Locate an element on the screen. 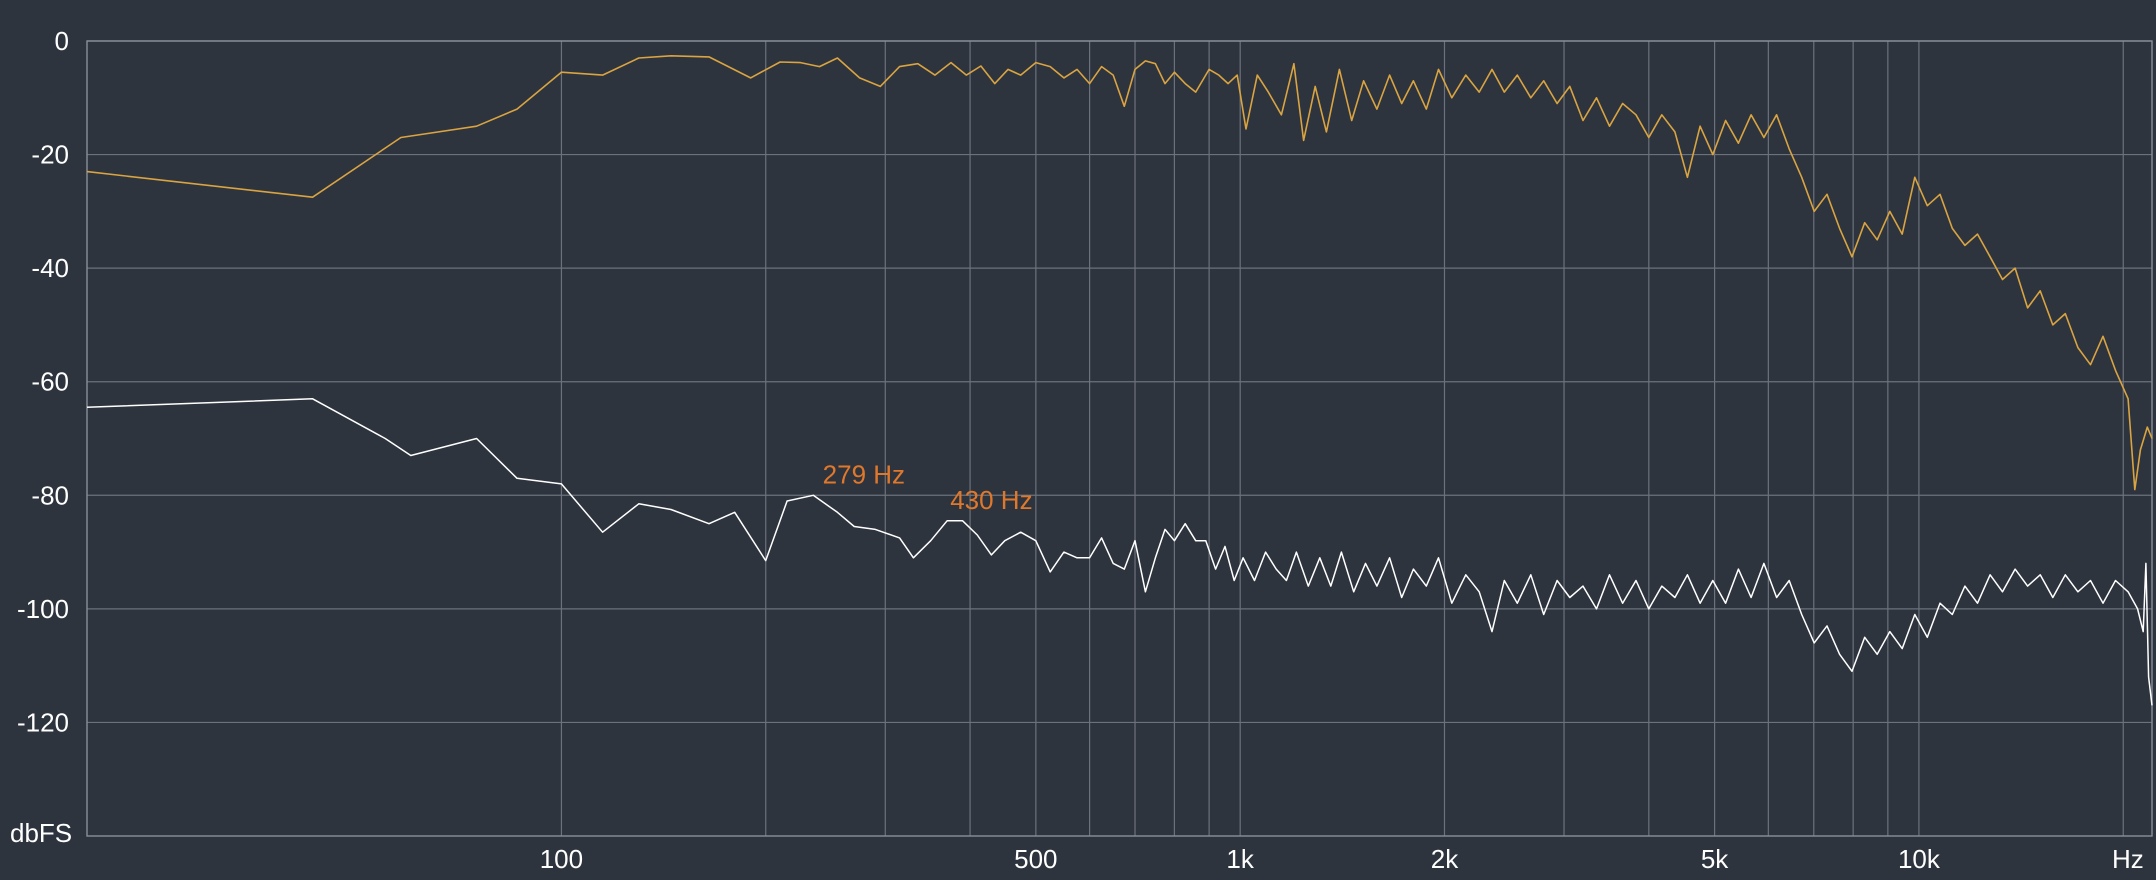  y-tick-label: -80 is located at coordinates (50, 495).